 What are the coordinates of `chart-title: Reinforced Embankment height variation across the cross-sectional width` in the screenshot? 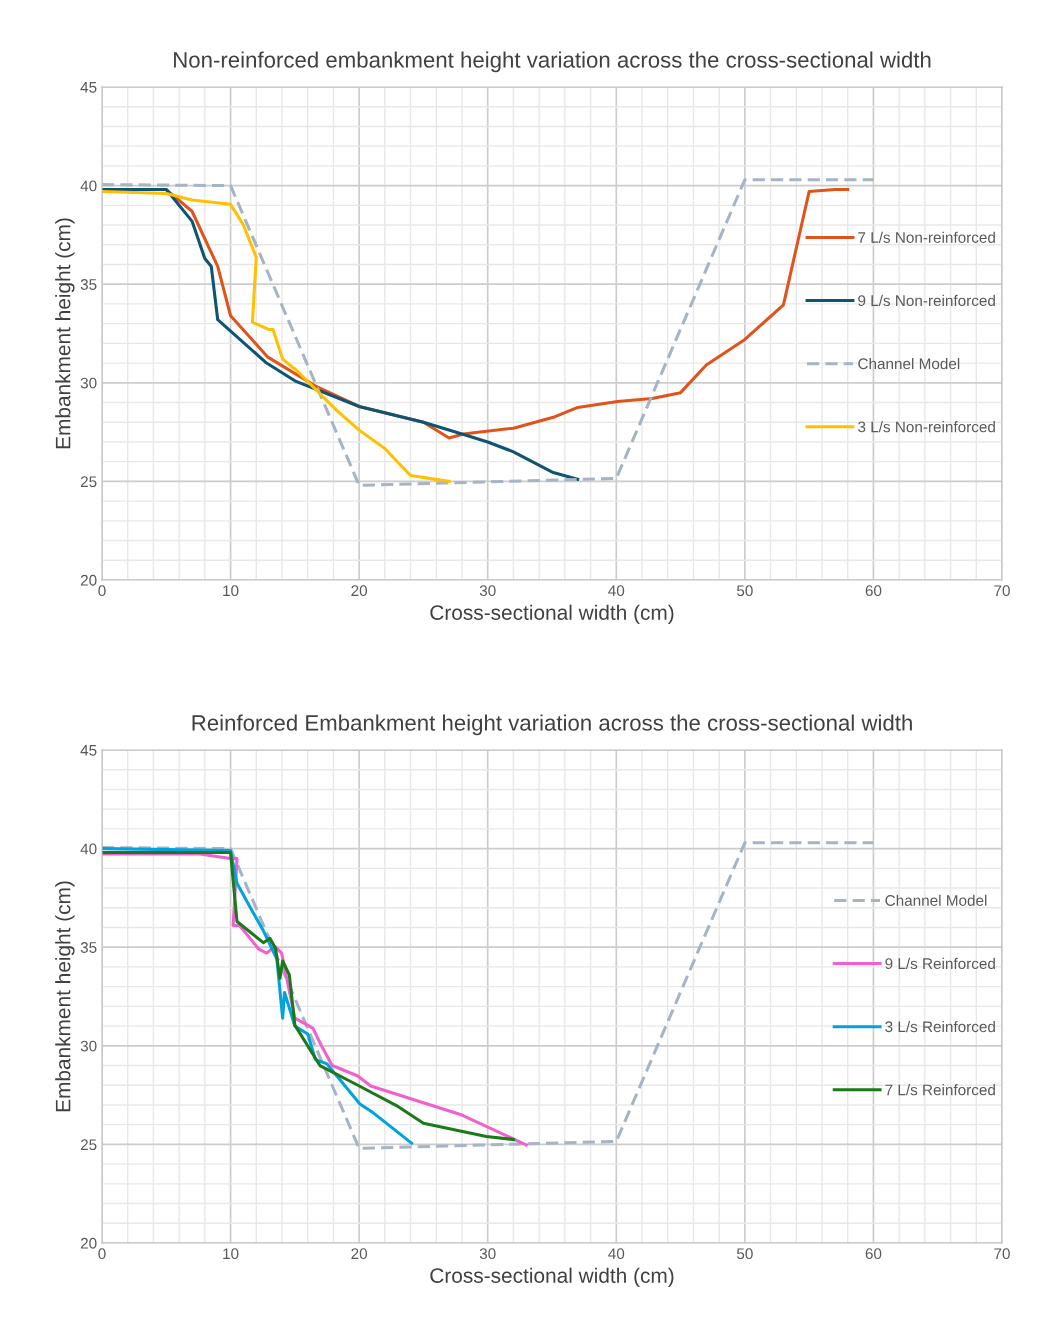 It's located at (552, 725).